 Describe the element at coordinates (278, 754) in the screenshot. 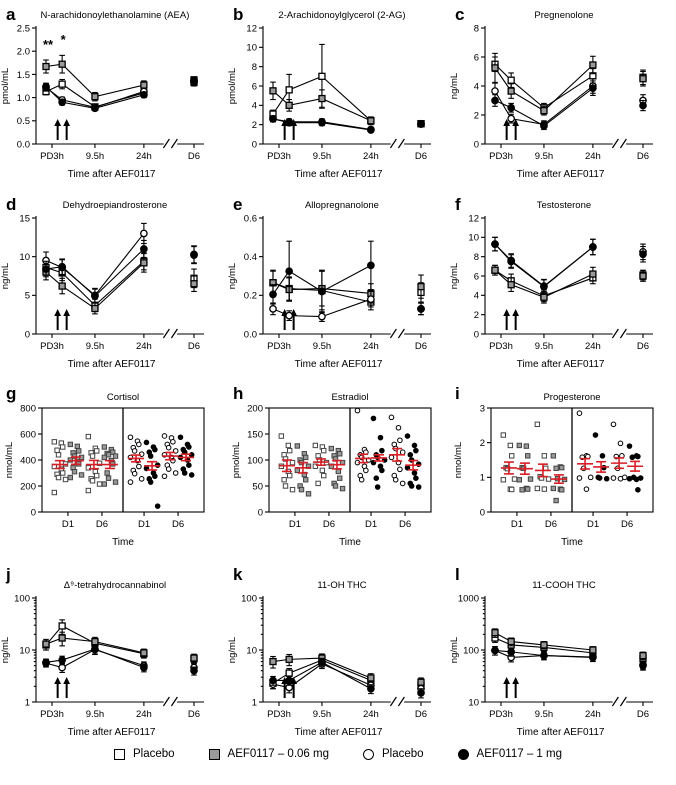

I see `legend-label-1: AEF0117 – 0.06 mg` at that location.